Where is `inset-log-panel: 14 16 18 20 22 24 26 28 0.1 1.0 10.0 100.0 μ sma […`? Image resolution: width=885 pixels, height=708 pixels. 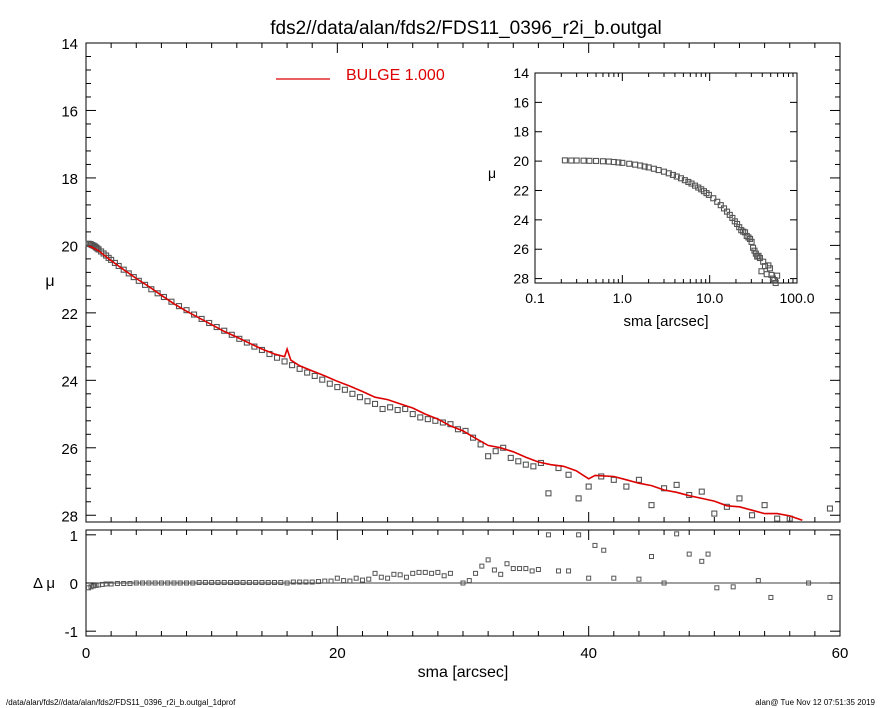
inset-log-panel: 14 16 18 20 22 24 26 28 0.1 1.0 10.0 100.0 μ sma [… is located at coordinates (651, 197).